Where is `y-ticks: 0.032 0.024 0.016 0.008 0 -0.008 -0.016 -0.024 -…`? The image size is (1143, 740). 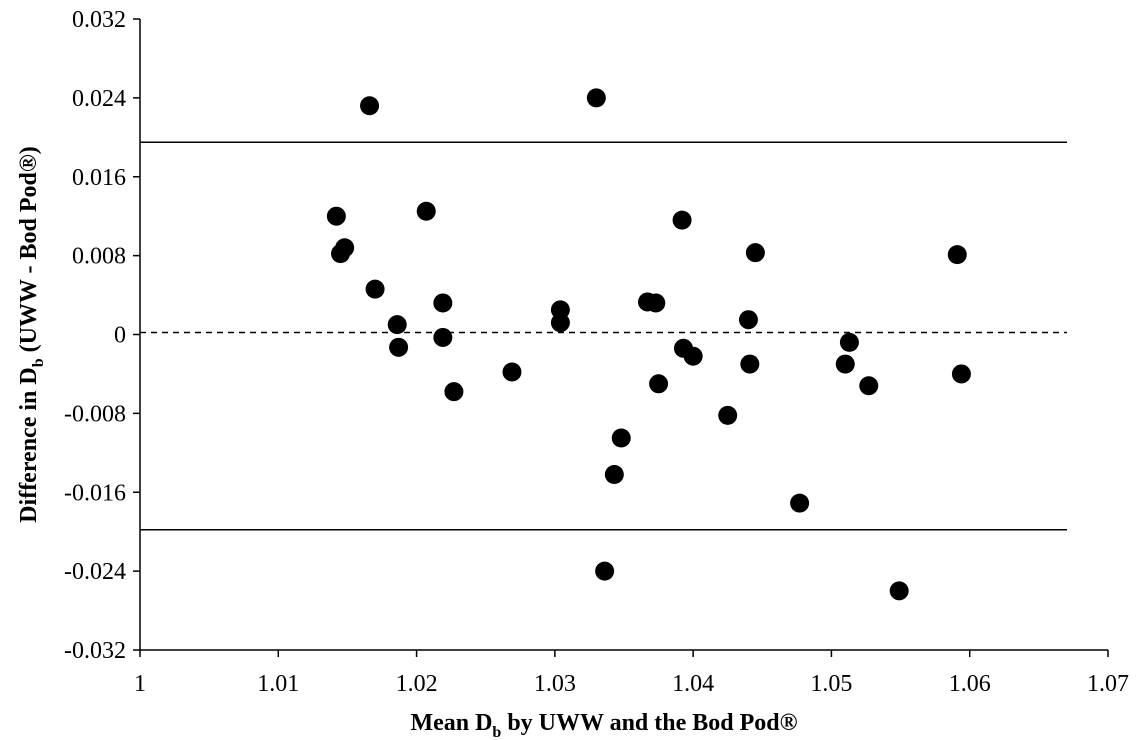 y-ticks: 0.032 0.024 0.016 0.008 0 -0.008 -0.016 -0.024 -… is located at coordinates (102, 335).